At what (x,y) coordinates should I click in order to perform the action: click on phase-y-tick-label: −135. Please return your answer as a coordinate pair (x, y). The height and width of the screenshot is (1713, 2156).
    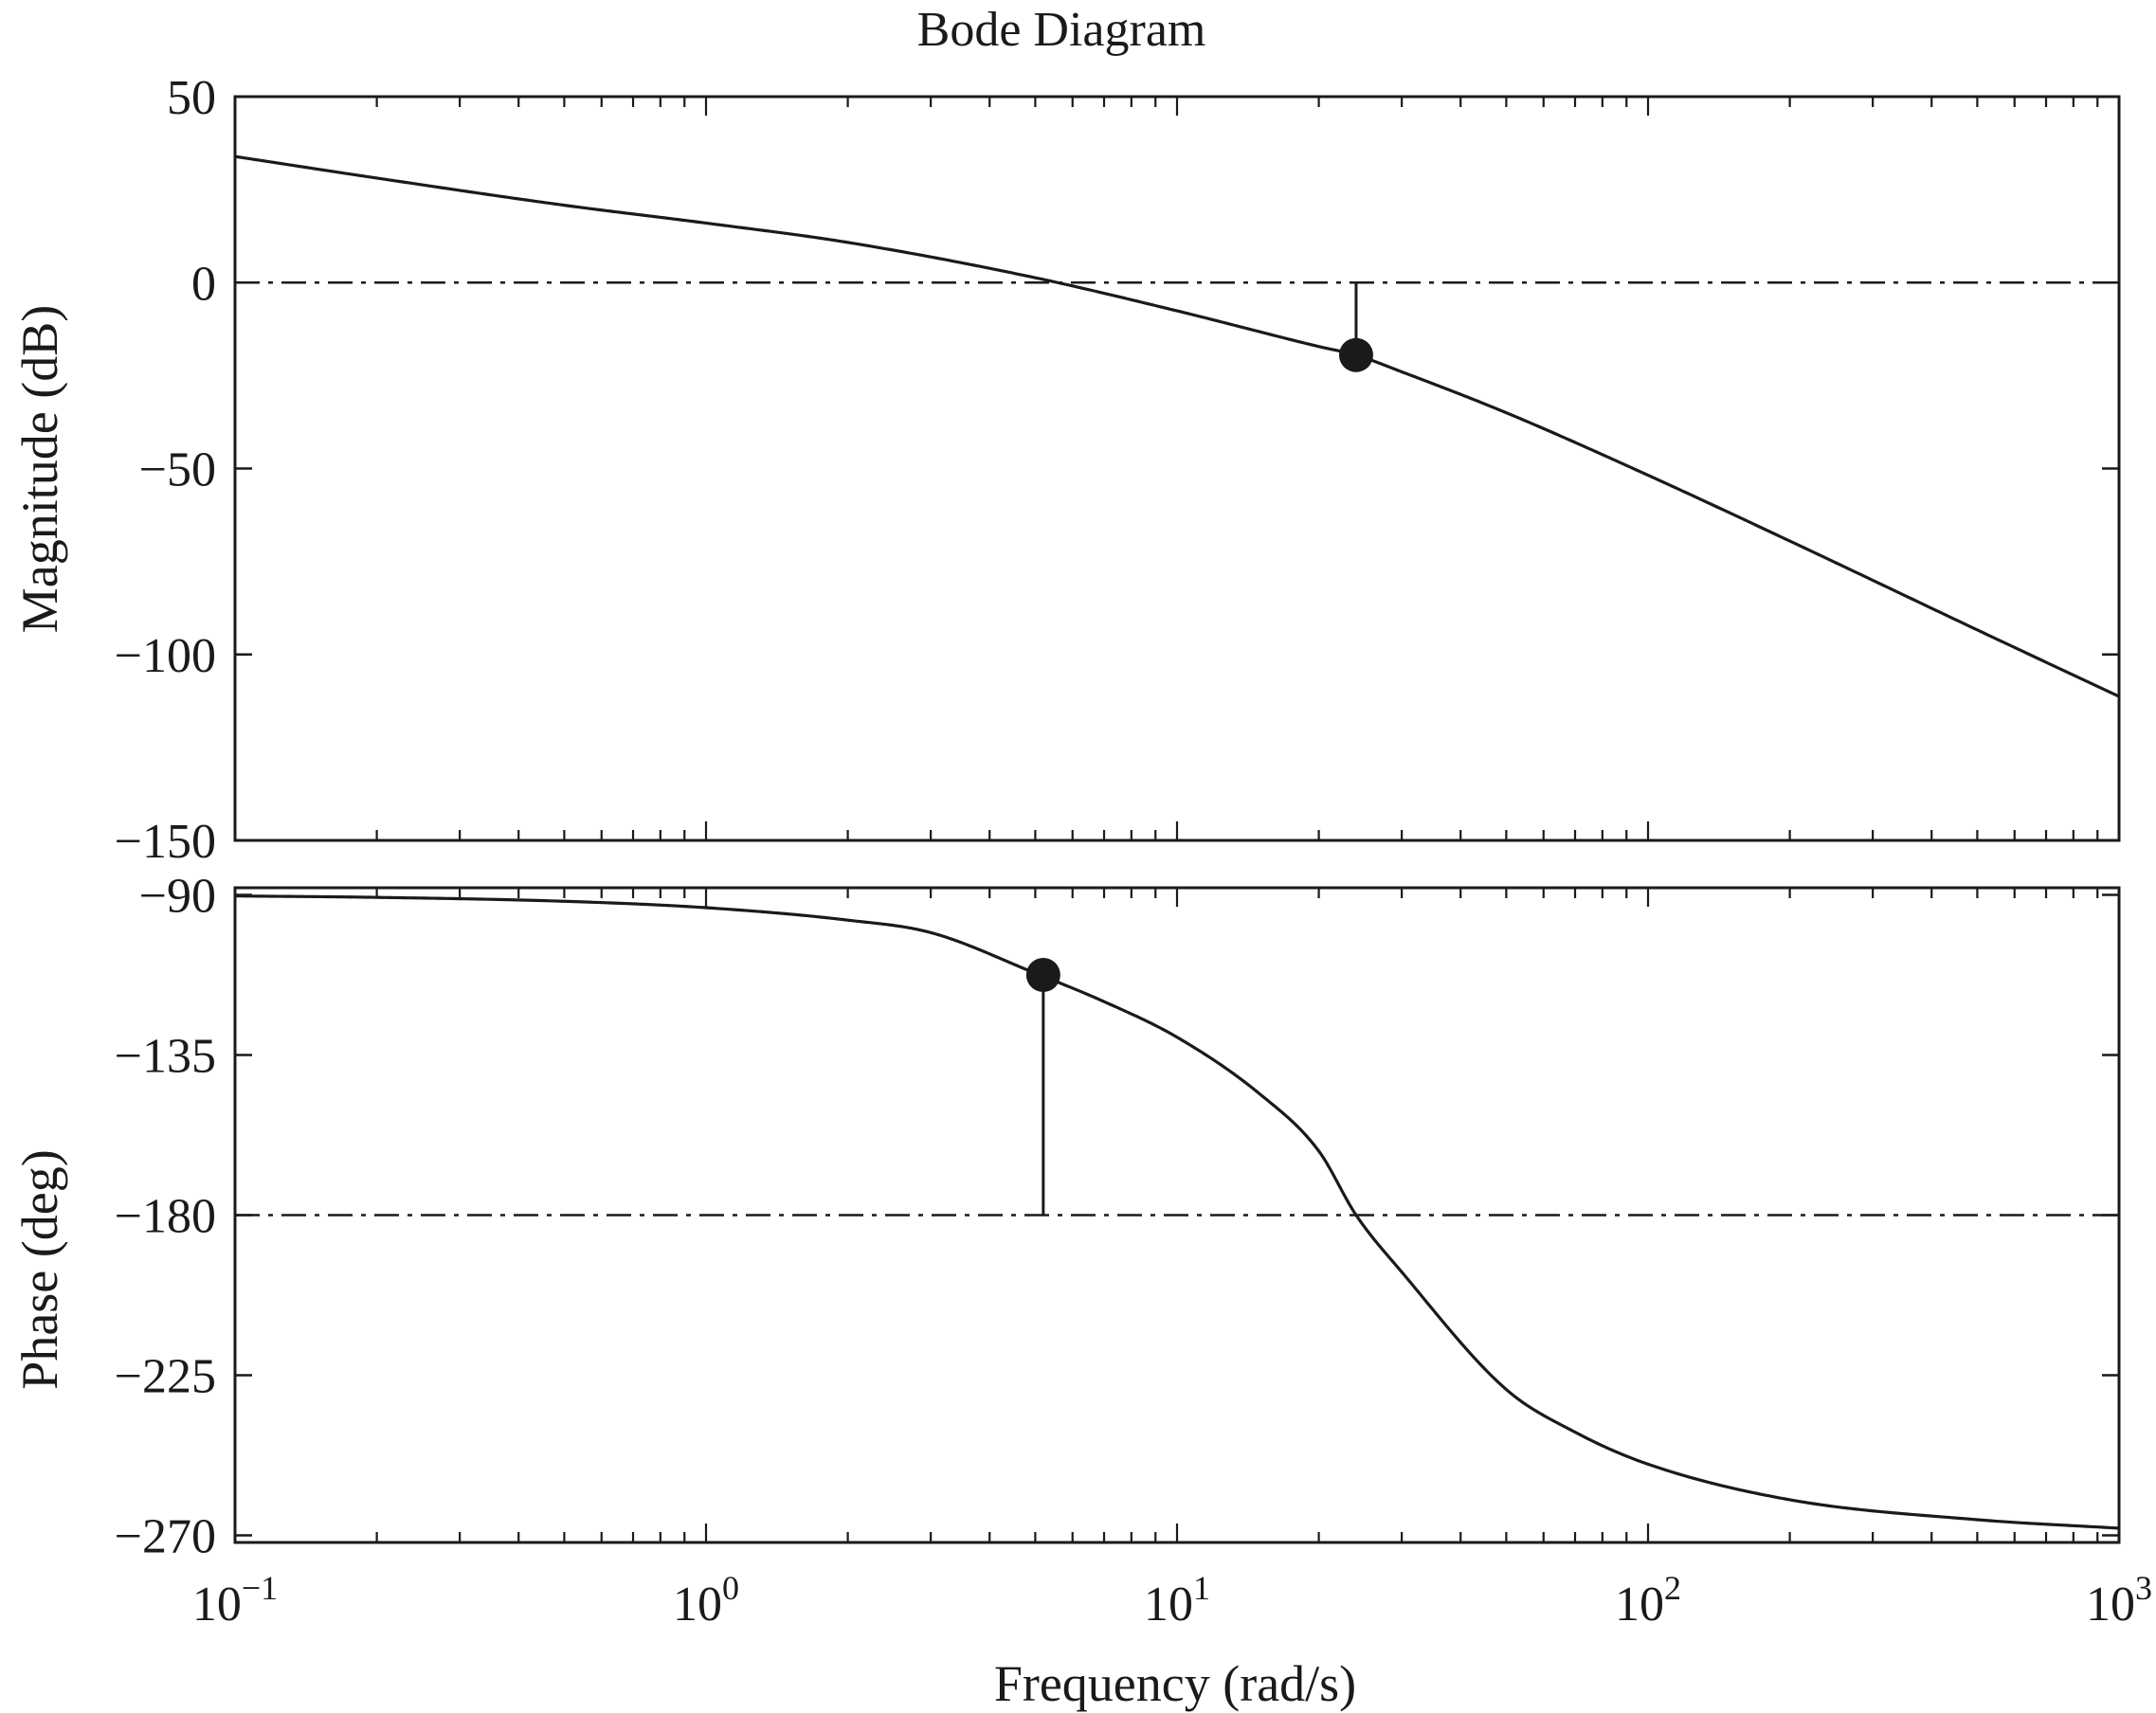
    Looking at the image, I should click on (165, 1057).